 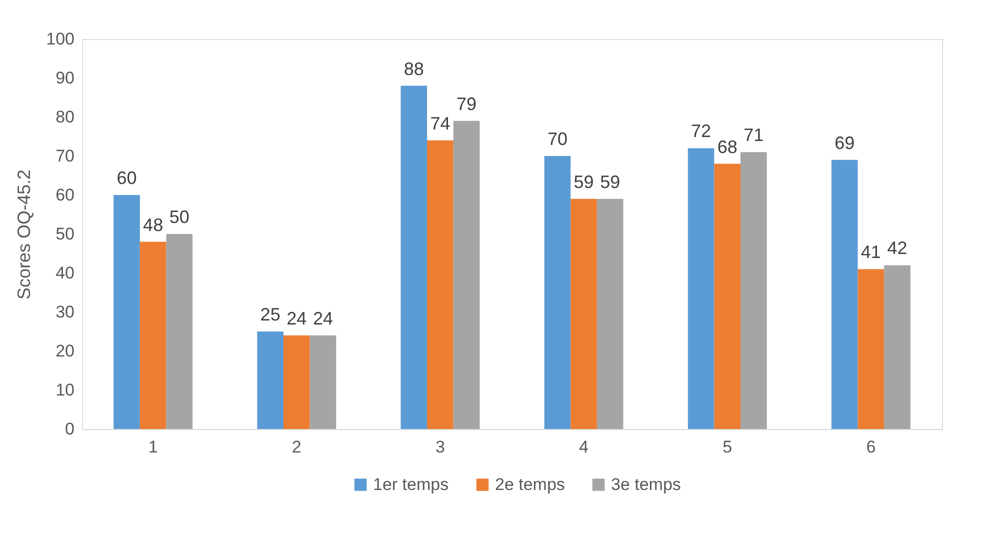 What do you see at coordinates (153, 224) in the screenshot?
I see `data-label: 48` at bounding box center [153, 224].